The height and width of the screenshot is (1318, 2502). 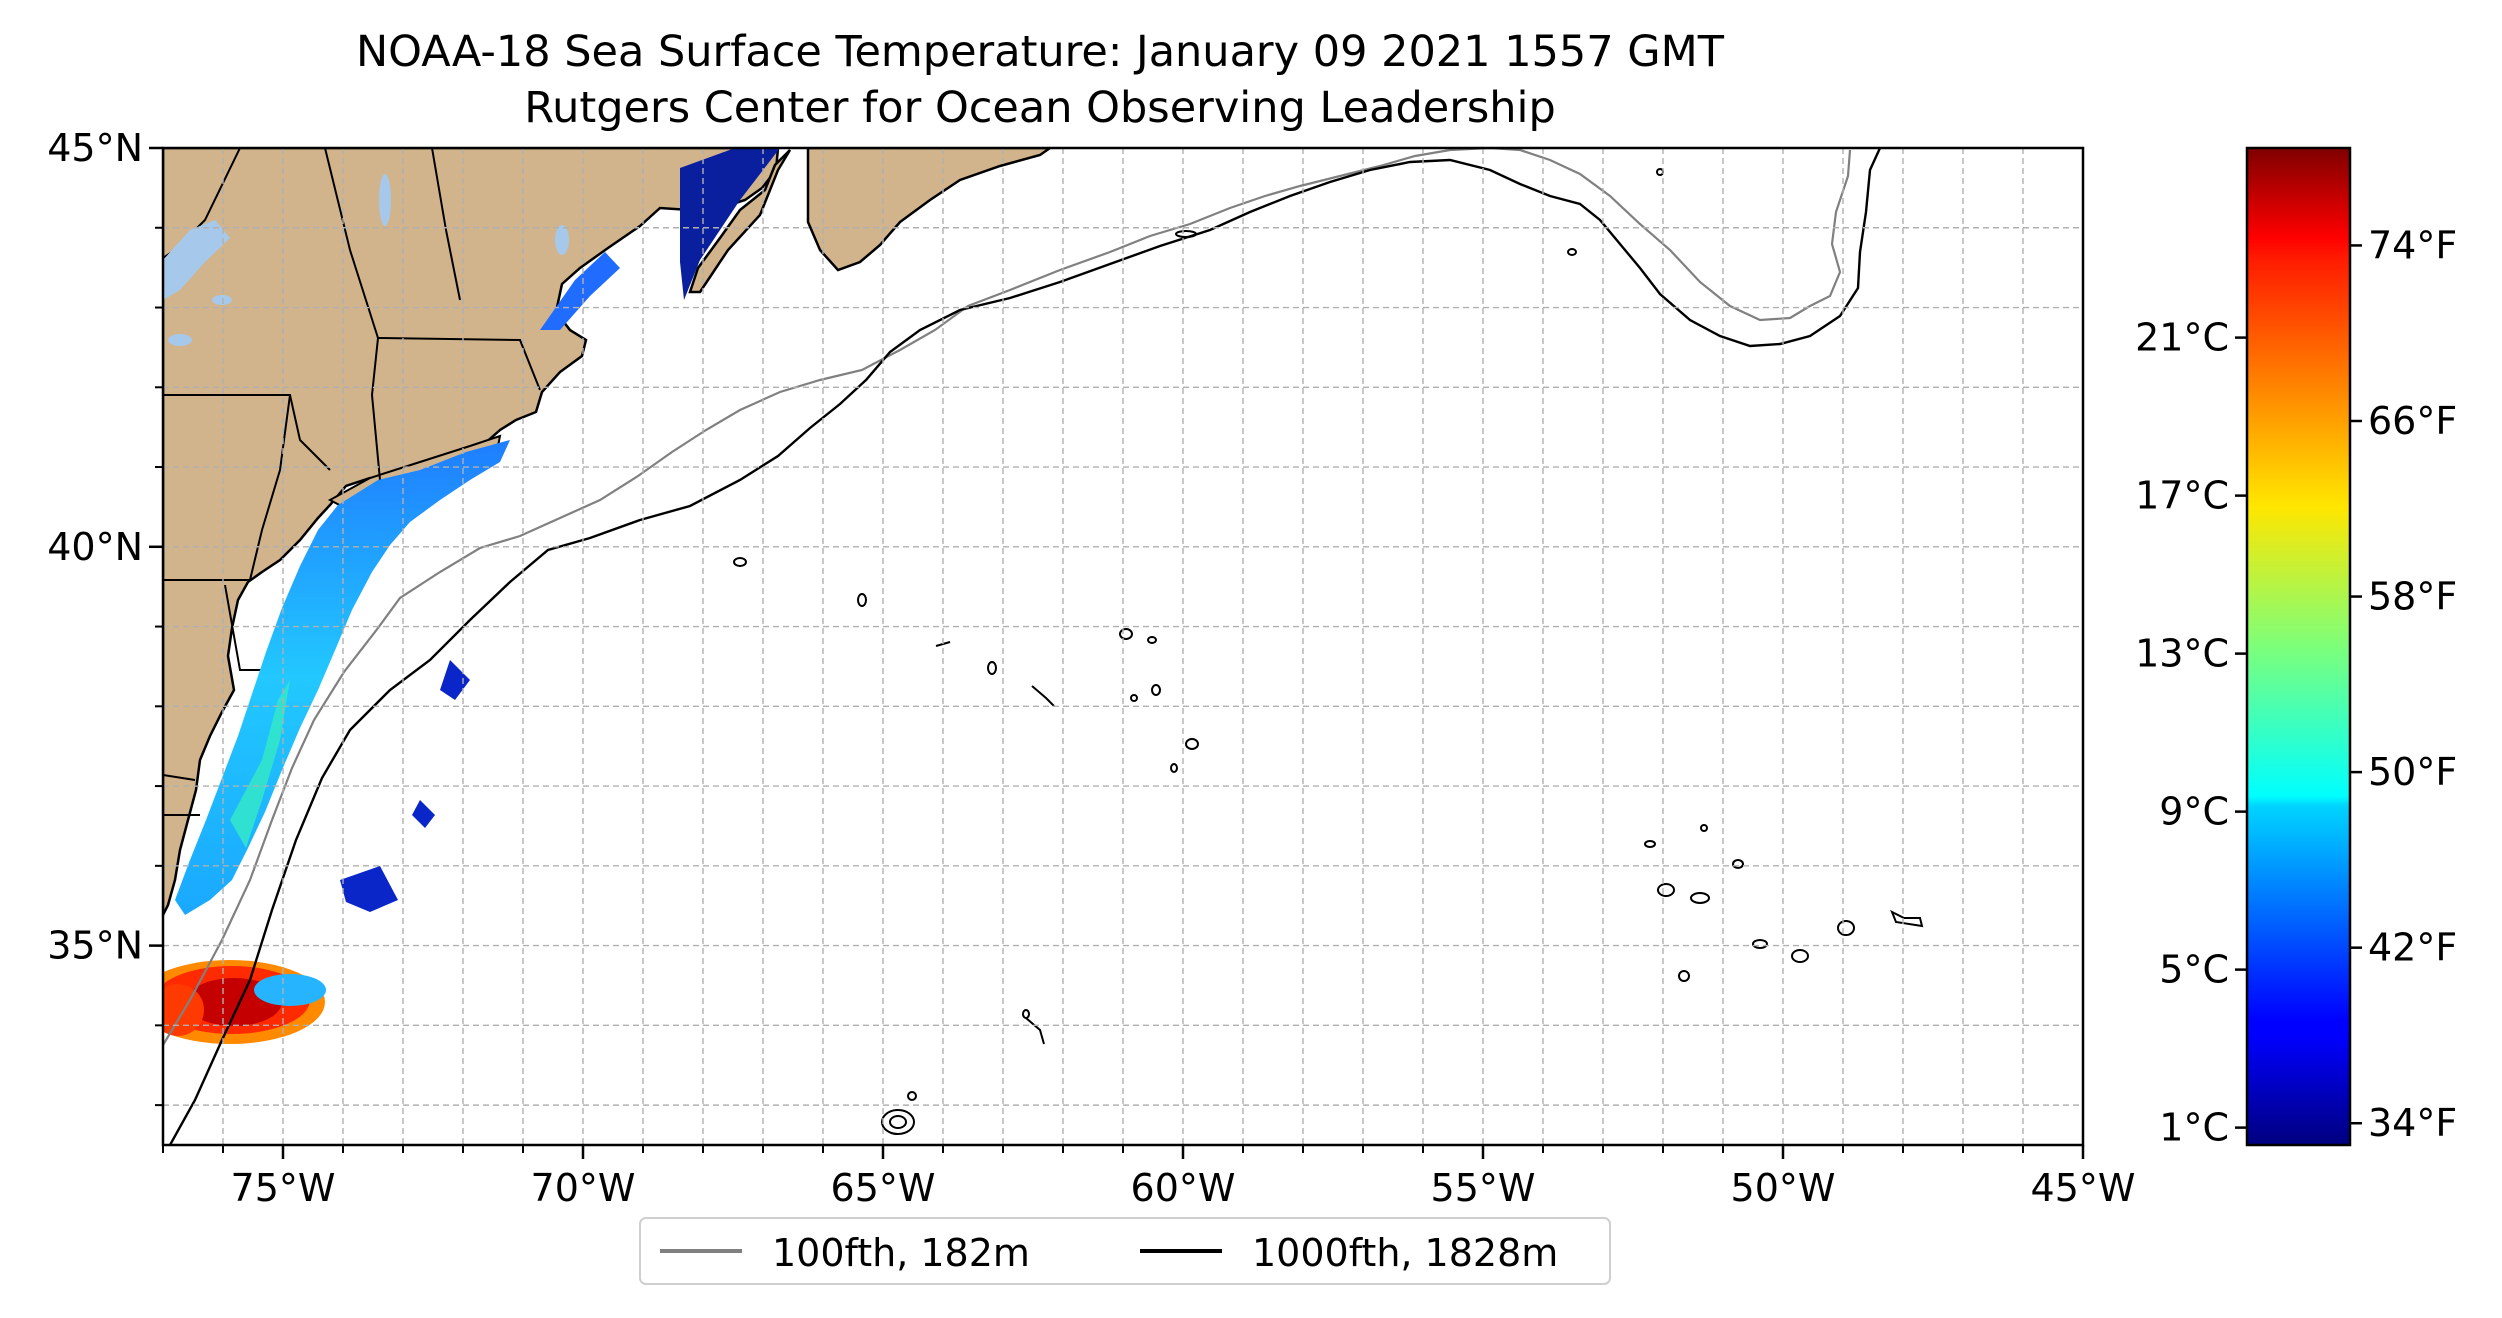 What do you see at coordinates (2412, 597) in the screenshot?
I see `fahrenheit-tick-label: 58°F` at bounding box center [2412, 597].